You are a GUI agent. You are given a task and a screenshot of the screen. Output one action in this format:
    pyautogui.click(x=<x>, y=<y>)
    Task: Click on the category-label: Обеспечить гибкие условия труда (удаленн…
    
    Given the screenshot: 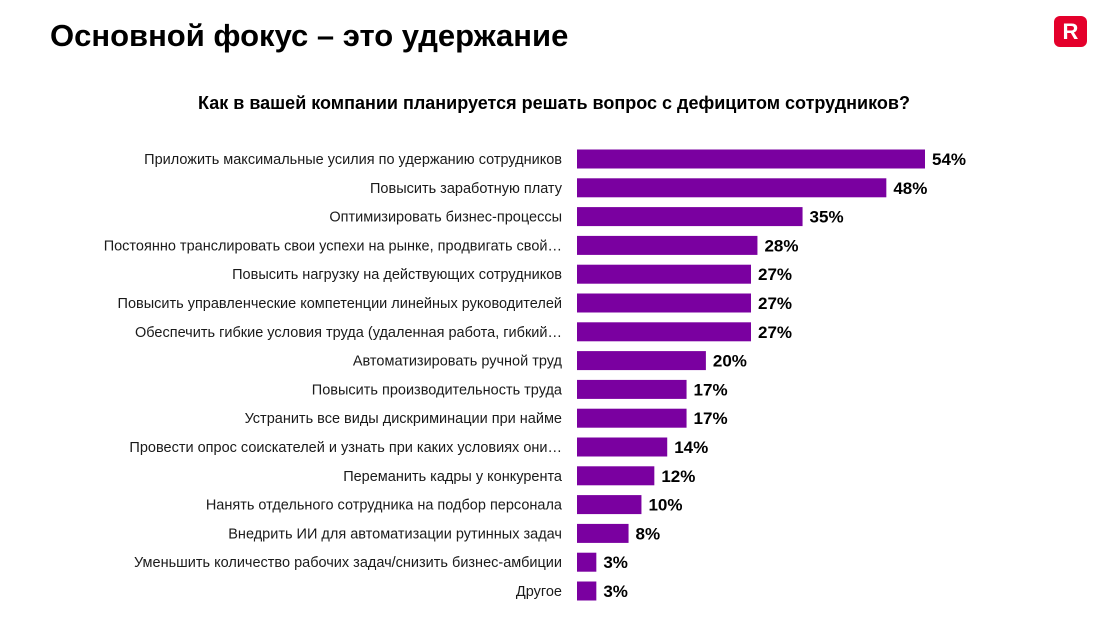 What is the action you would take?
    pyautogui.click(x=348, y=333)
    